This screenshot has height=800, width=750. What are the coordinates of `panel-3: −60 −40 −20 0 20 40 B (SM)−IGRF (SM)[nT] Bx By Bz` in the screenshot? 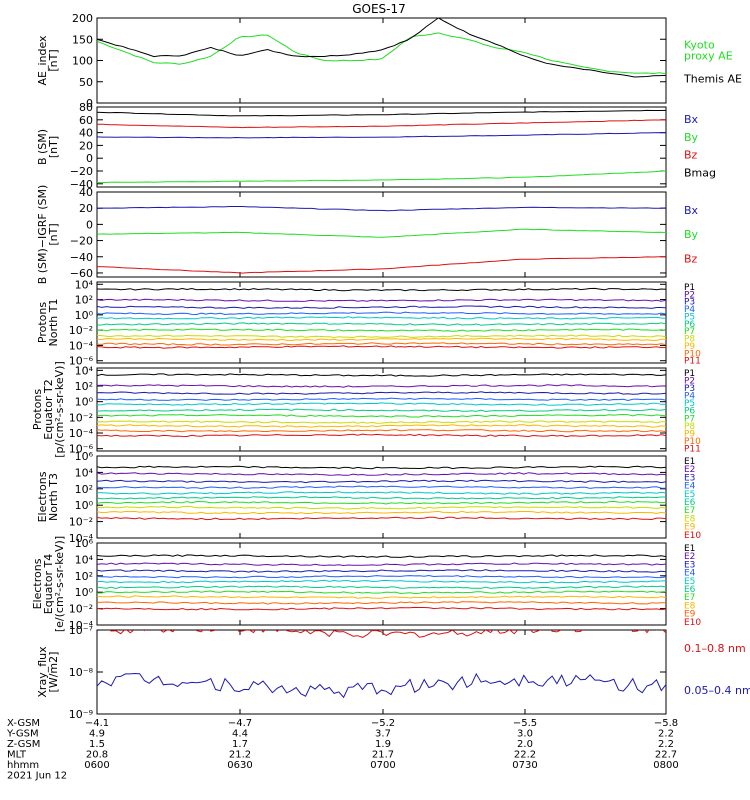 It's located at (367, 235).